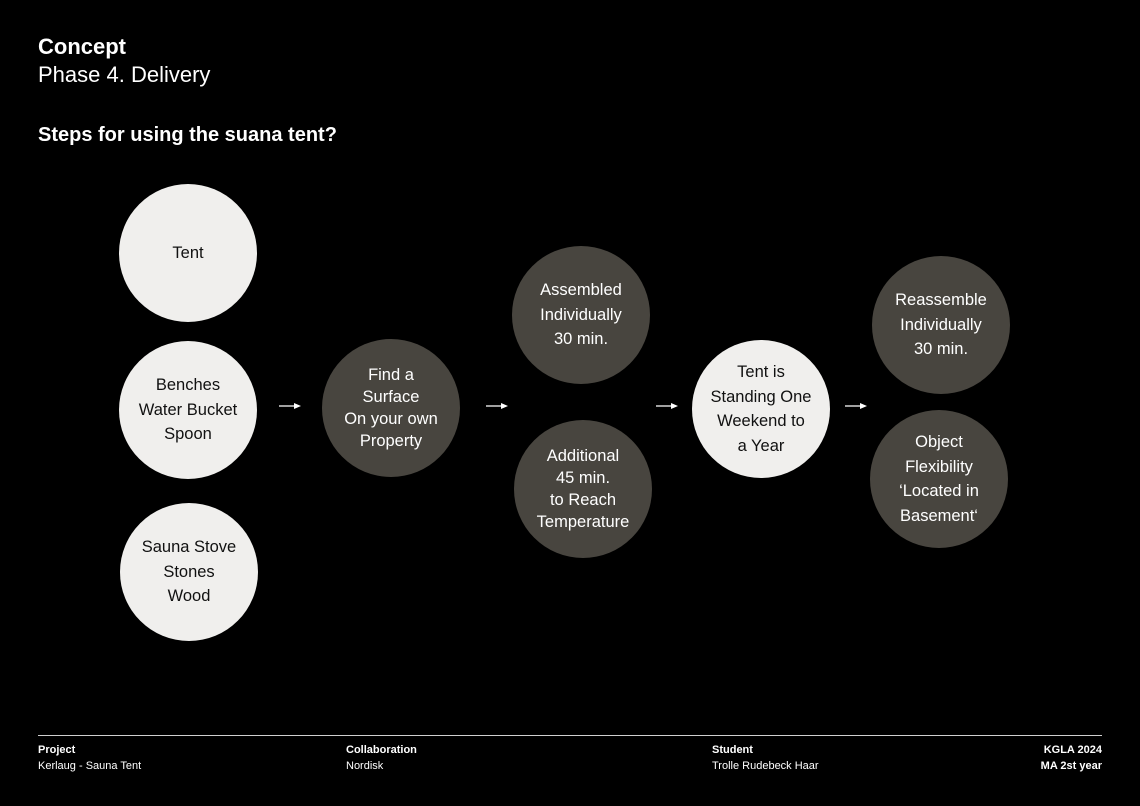  Describe the element at coordinates (732, 750) in the screenshot. I see `footer-student-label: Student` at that location.